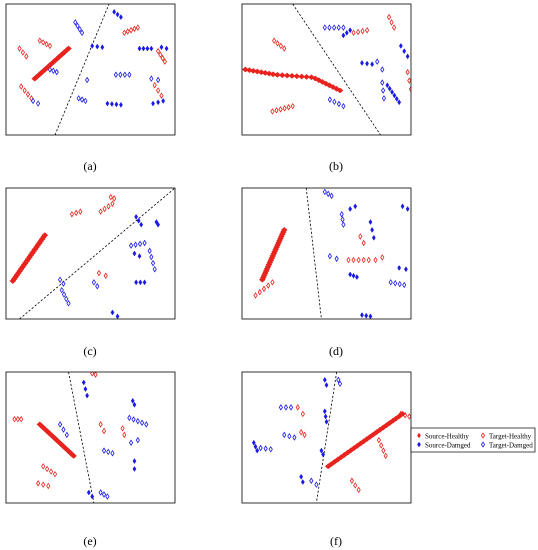 This screenshot has height=550, width=538. What do you see at coordinates (89, 351) in the screenshot?
I see `panel-label: (c)` at bounding box center [89, 351].